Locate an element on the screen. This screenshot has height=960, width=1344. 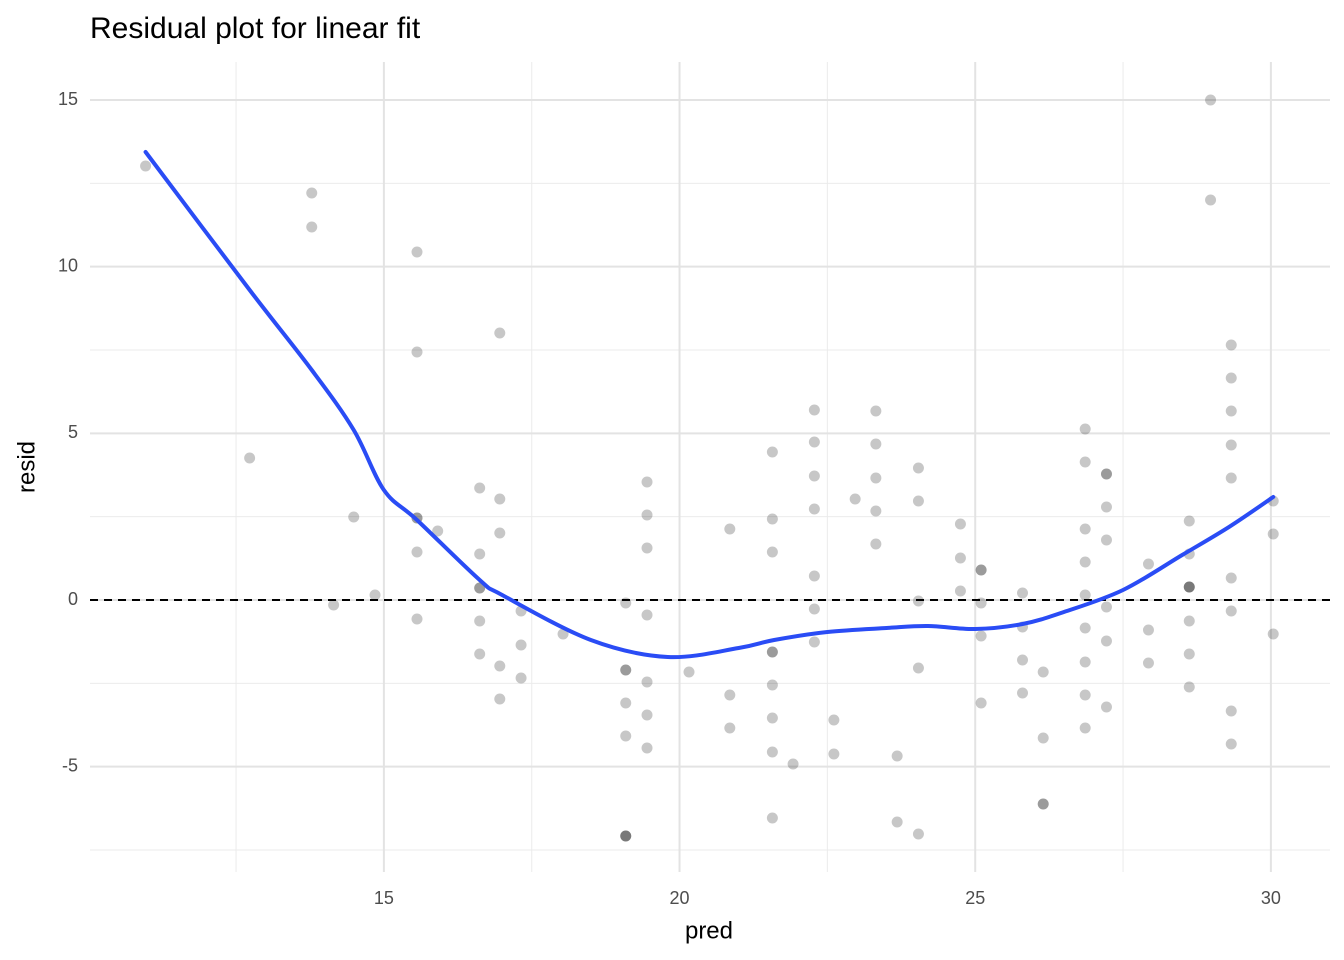
y-tick-label: 10 is located at coordinates (68, 265).